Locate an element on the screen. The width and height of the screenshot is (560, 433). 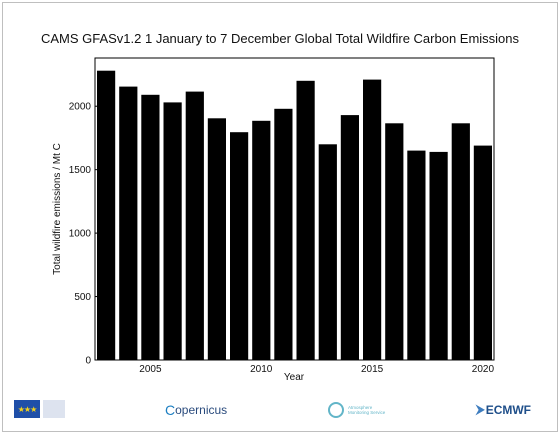
y-ticks: 0 500 1000 1500 2000 is located at coordinates (84, 234).